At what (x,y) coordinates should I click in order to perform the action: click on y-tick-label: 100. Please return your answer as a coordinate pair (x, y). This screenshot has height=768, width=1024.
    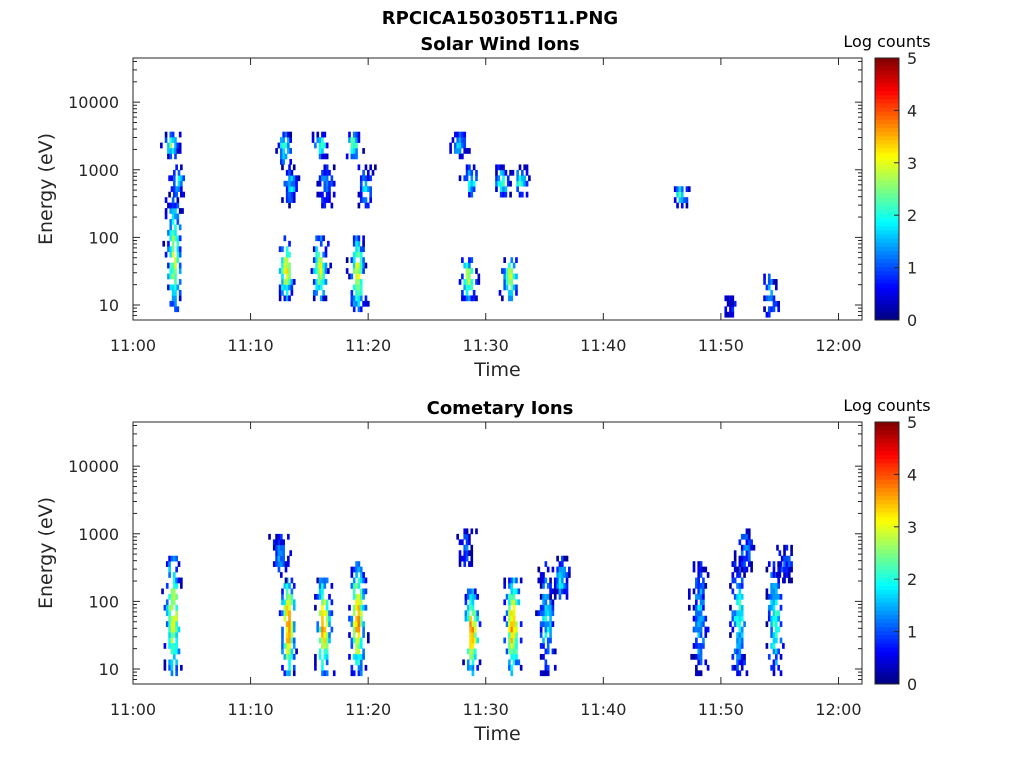
    Looking at the image, I should click on (103, 601).